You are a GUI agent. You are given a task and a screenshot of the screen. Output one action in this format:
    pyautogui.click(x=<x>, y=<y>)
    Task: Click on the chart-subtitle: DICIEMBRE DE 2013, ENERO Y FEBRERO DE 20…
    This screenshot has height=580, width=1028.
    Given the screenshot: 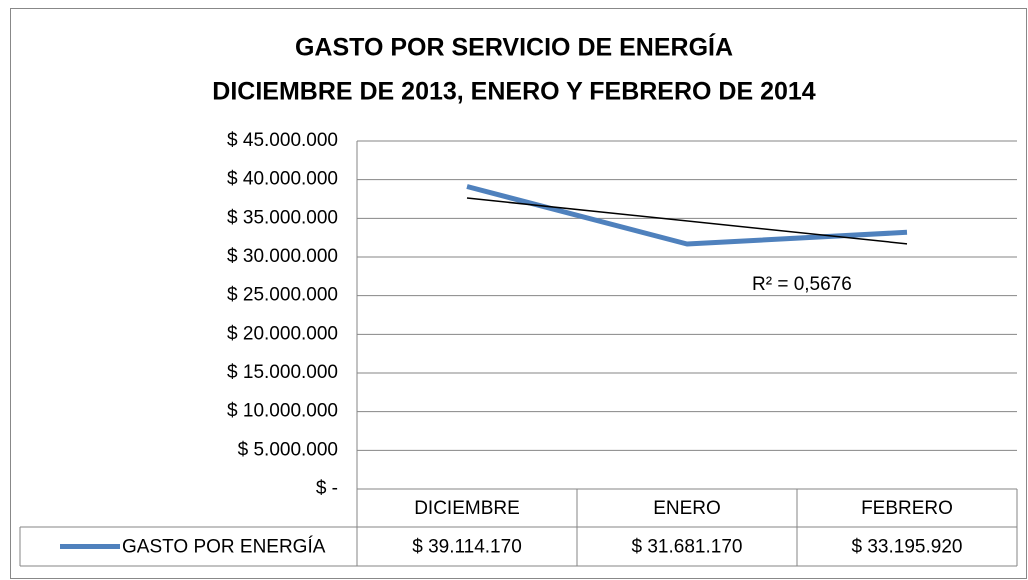 What is the action you would take?
    pyautogui.click(x=514, y=92)
    